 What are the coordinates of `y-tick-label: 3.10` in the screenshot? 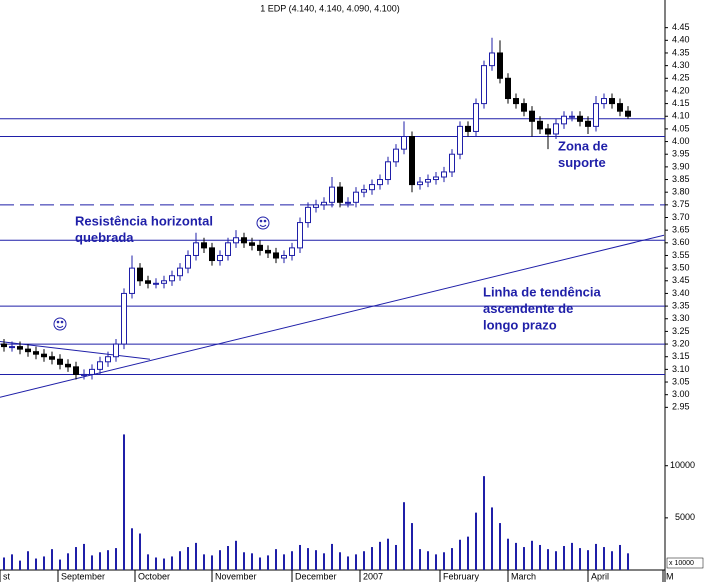 It's located at (681, 369).